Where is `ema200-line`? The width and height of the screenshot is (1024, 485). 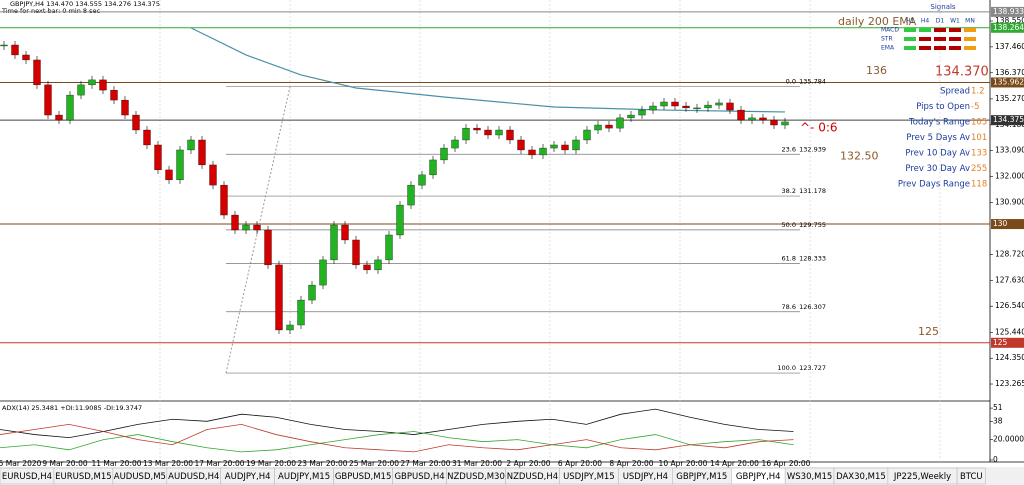 ema200-line is located at coordinates (488, 70).